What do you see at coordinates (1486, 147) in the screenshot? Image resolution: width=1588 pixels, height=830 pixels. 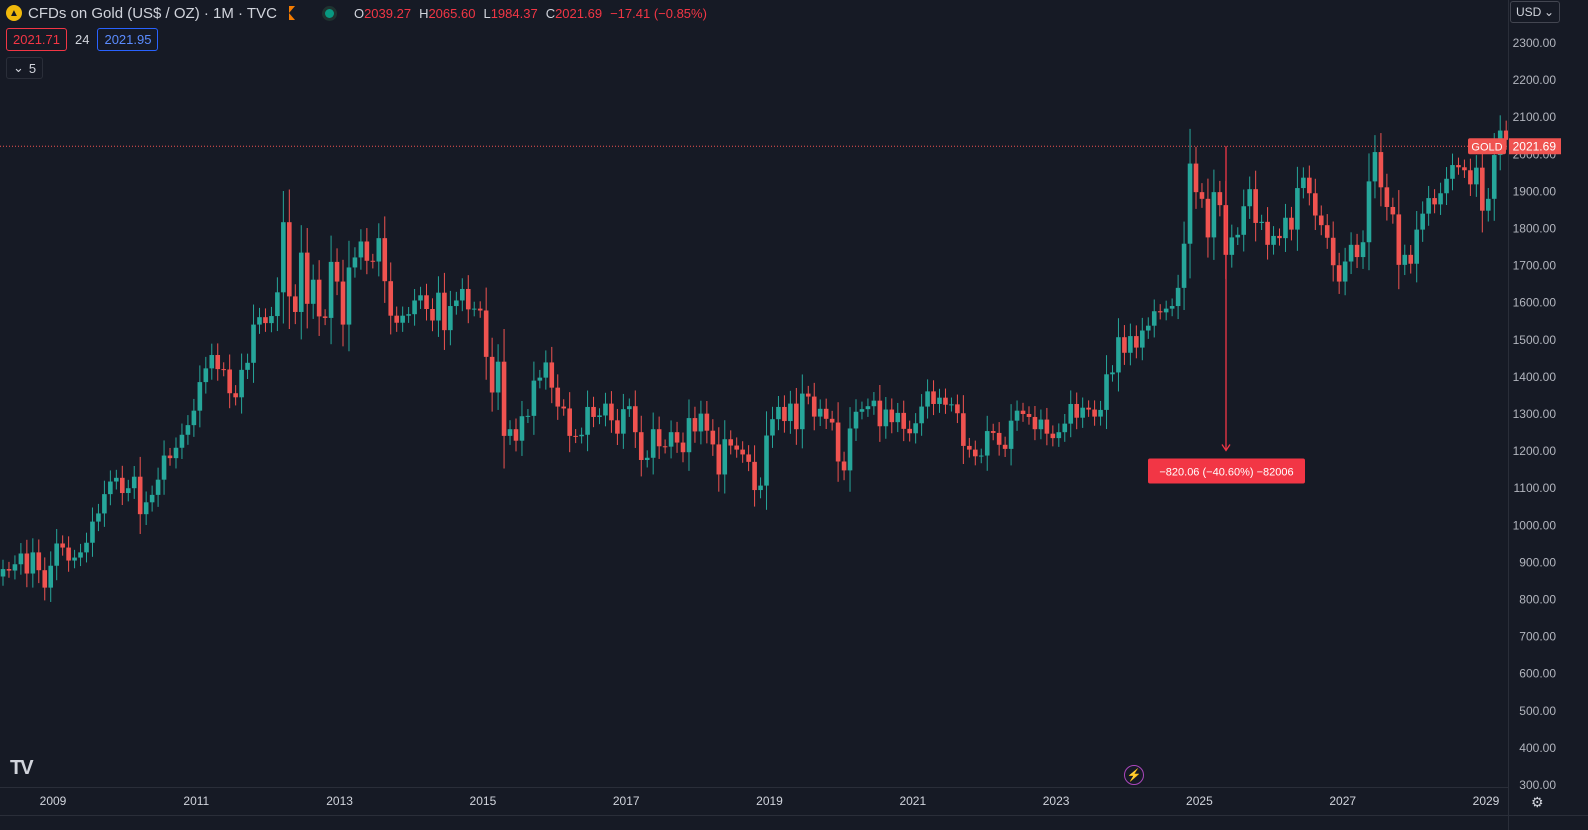 I see `symbol-tag: GOLD` at bounding box center [1486, 147].